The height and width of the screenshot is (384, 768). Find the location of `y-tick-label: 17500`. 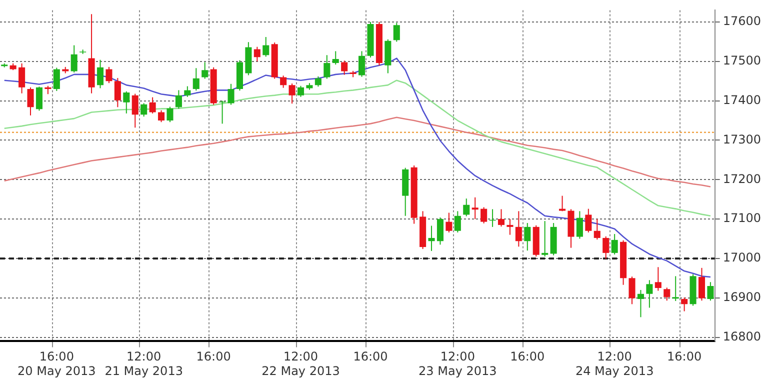

y-tick-label: 17500 is located at coordinates (742, 61).